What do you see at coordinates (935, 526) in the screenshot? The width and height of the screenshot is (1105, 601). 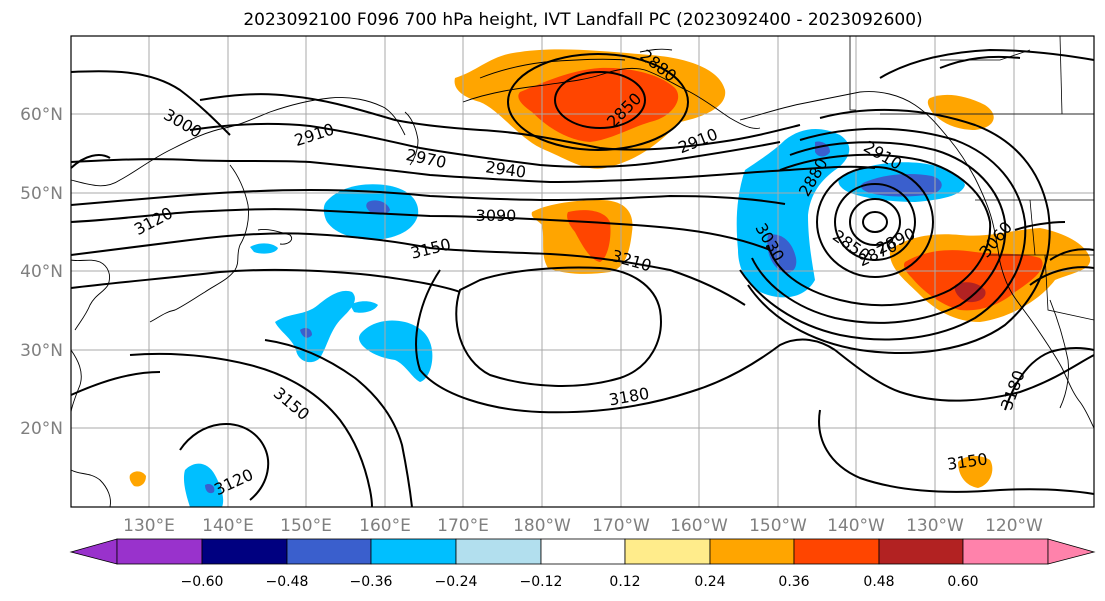 I see `lon-label: 130°W` at bounding box center [935, 526].